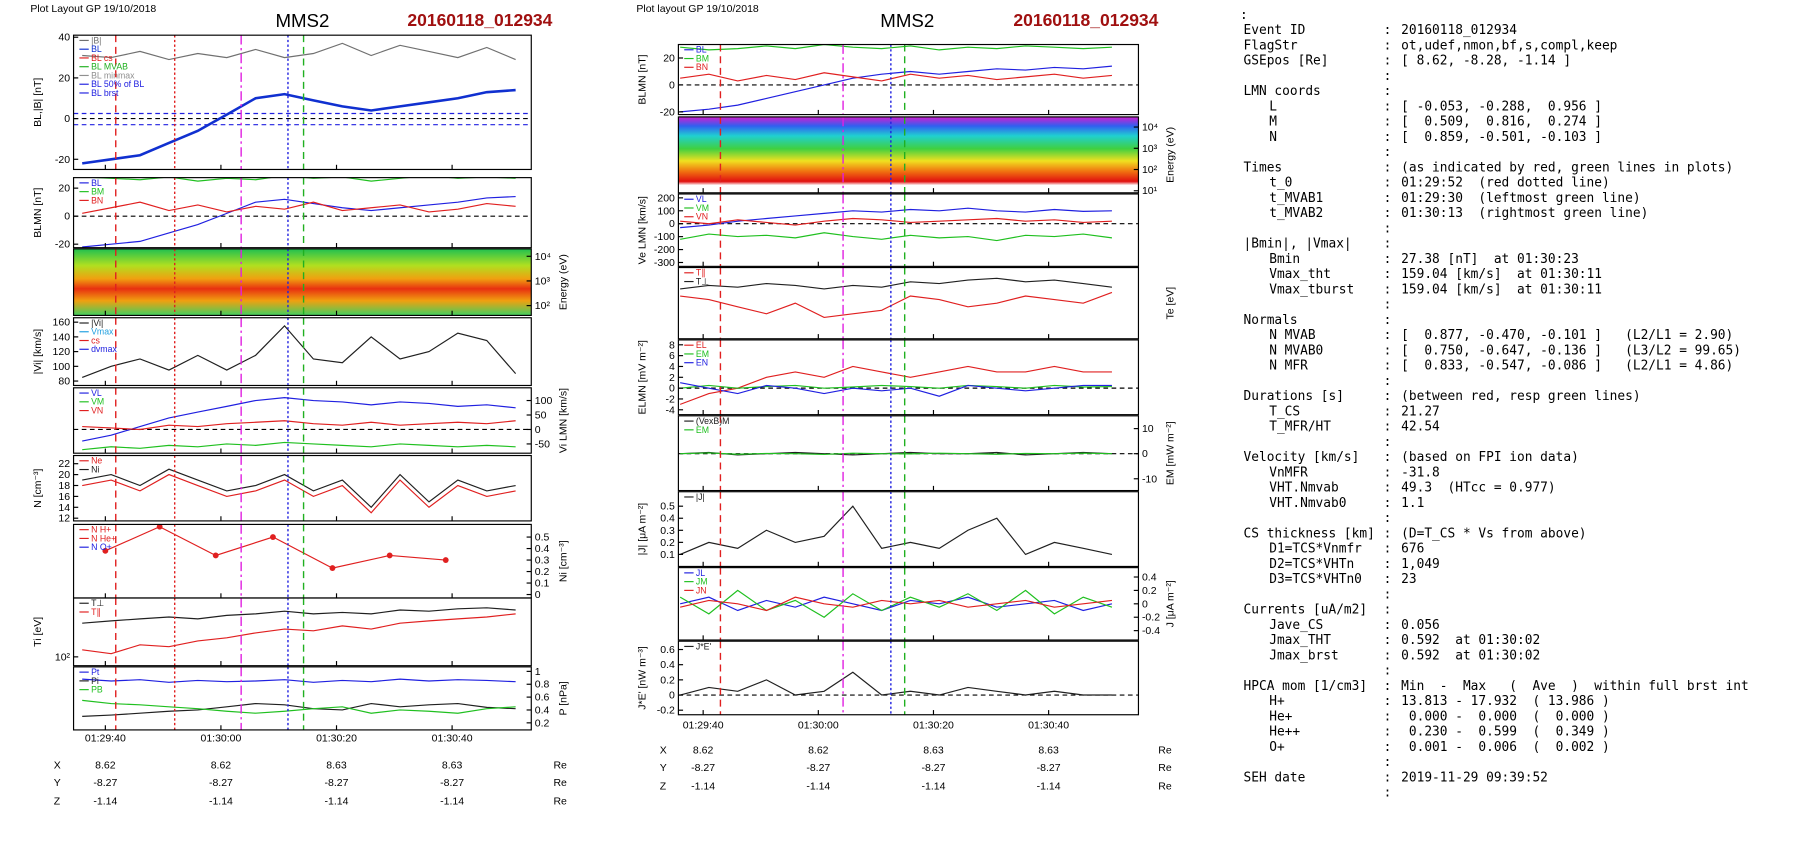 The width and height of the screenshot is (1804, 841). I want to click on info-value: 2019-11-29 09:39:52, so click(1474, 777).